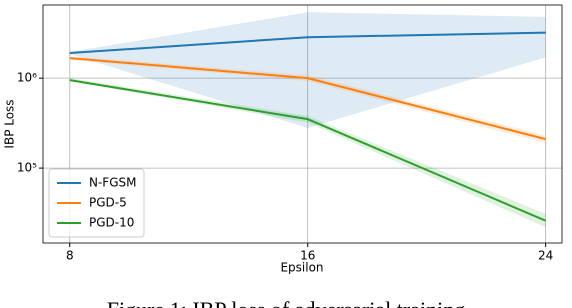 The width and height of the screenshot is (572, 308). What do you see at coordinates (27, 78) in the screenshot?
I see `y-tick-label: 10⁶` at bounding box center [27, 78].